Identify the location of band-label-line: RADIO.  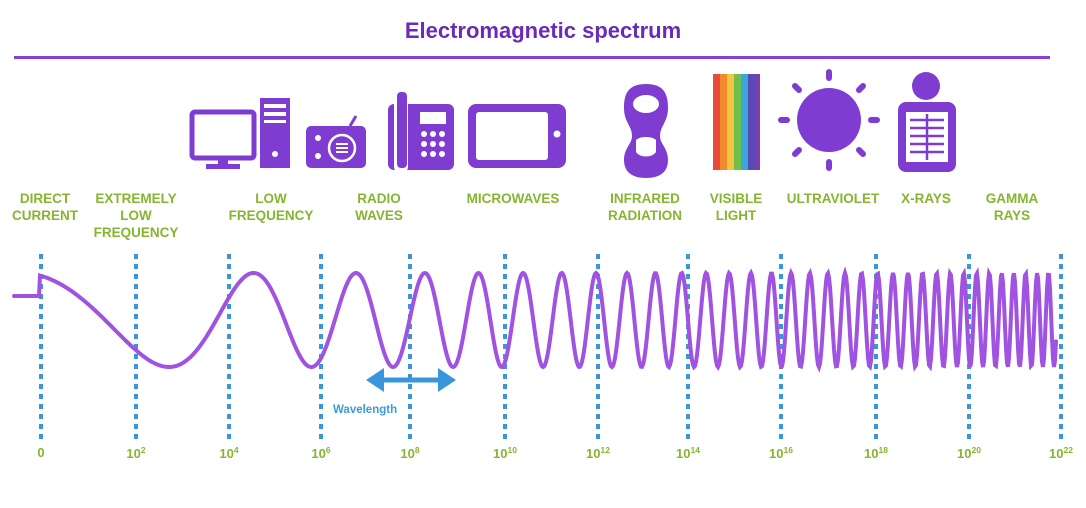
(379, 198).